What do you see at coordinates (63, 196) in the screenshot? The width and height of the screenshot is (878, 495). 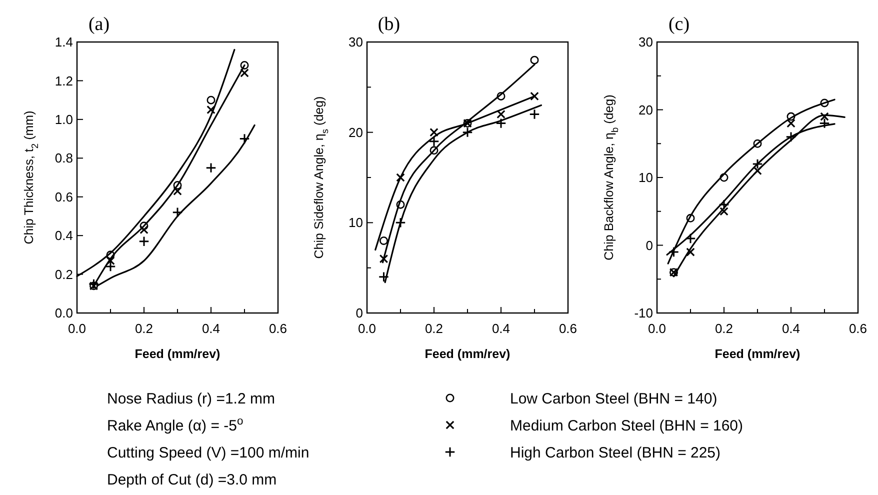 I see `y-tick-label: 0.6` at bounding box center [63, 196].